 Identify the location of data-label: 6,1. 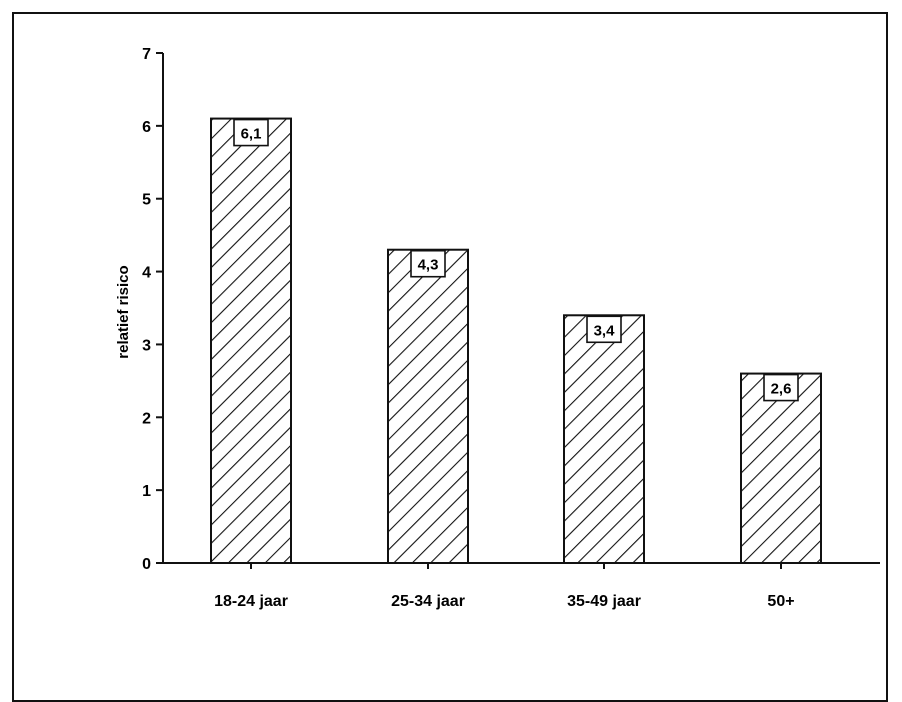
(251, 134).